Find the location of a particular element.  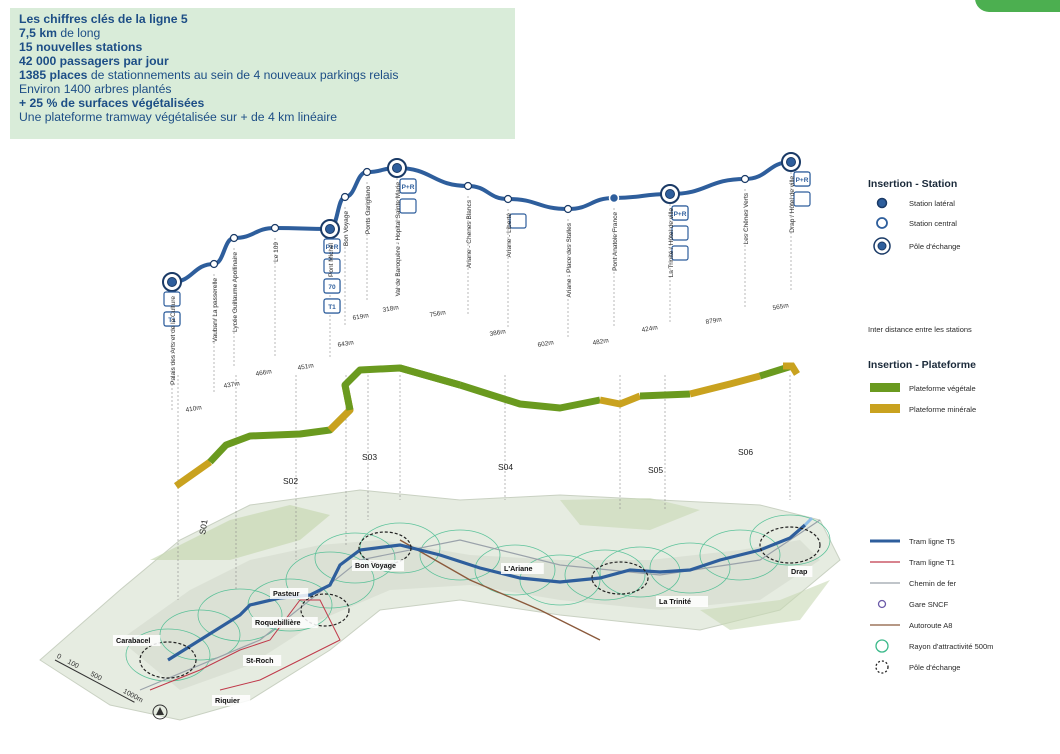

exchange-poles-map is located at coordinates (480, 602).